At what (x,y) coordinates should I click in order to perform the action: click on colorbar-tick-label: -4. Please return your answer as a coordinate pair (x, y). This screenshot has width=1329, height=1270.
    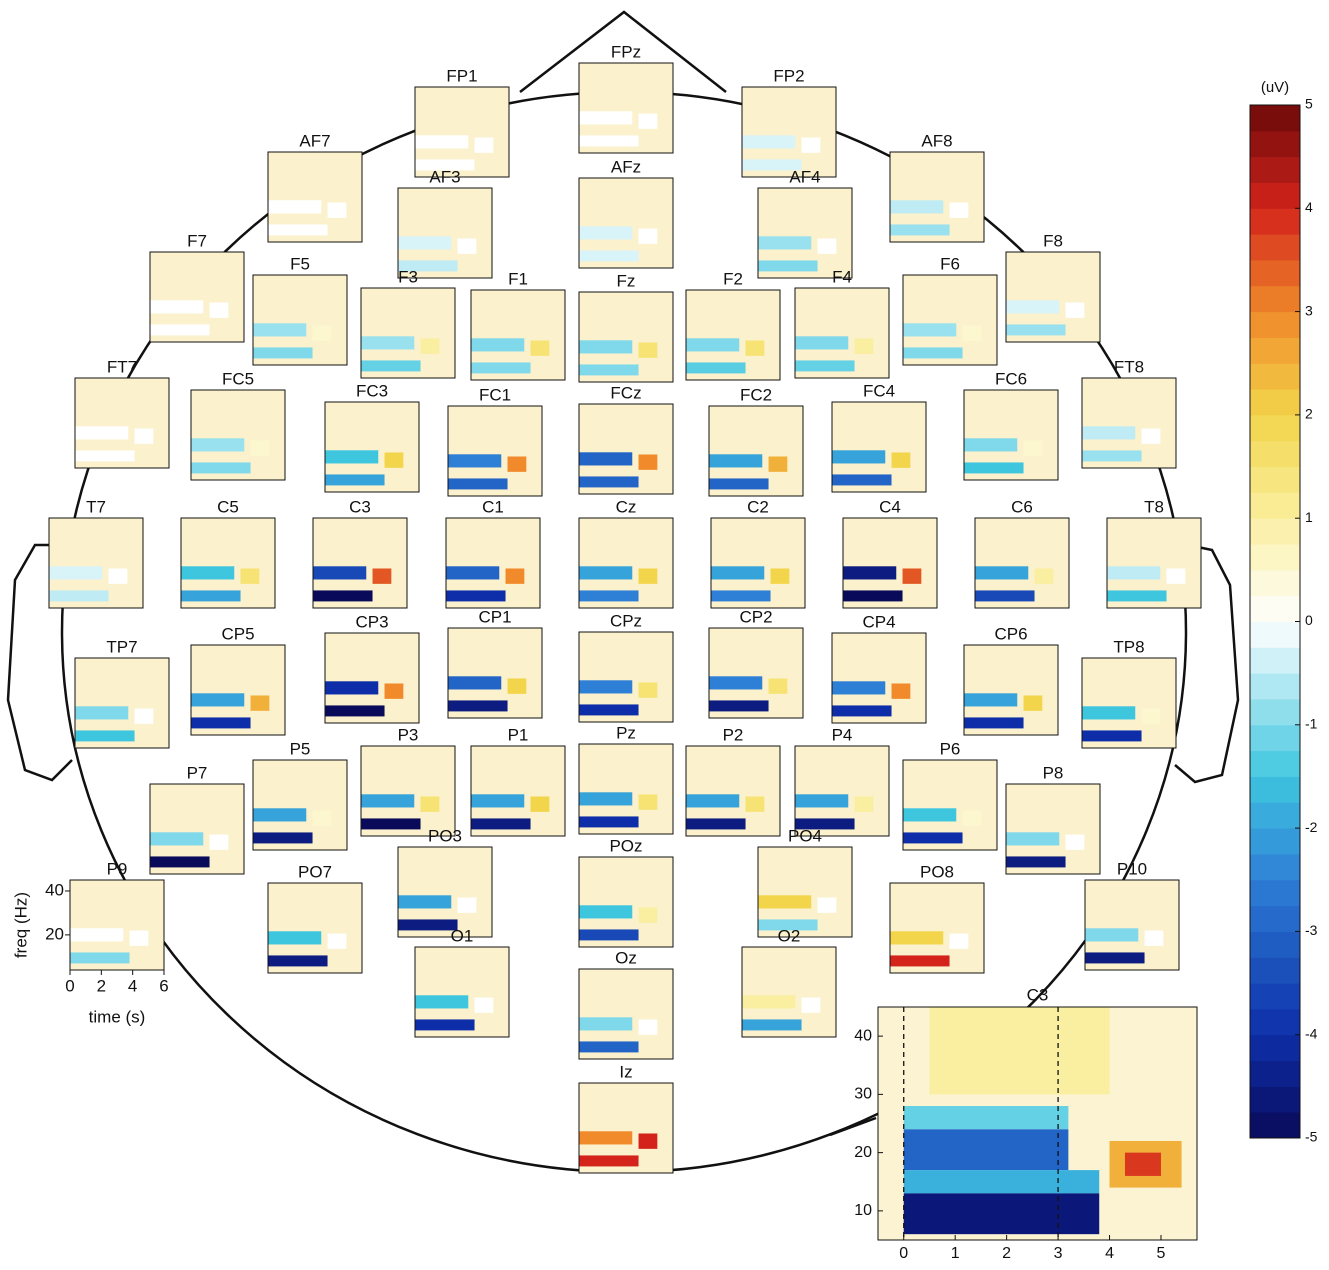
    Looking at the image, I should click on (1311, 1033).